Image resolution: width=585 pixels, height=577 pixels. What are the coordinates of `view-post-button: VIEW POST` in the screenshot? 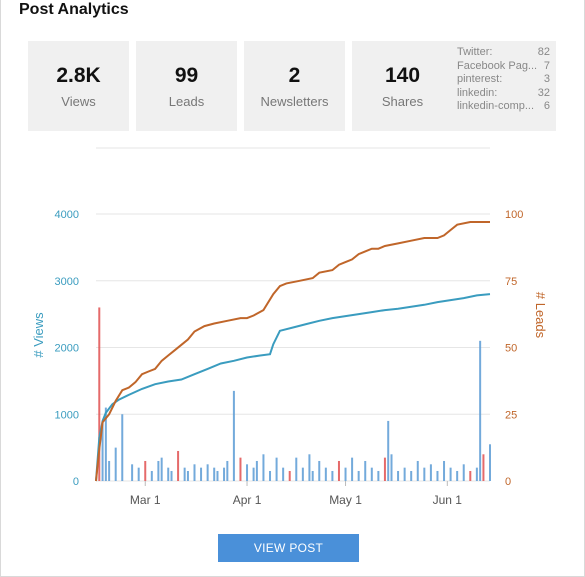 It's located at (288, 548).